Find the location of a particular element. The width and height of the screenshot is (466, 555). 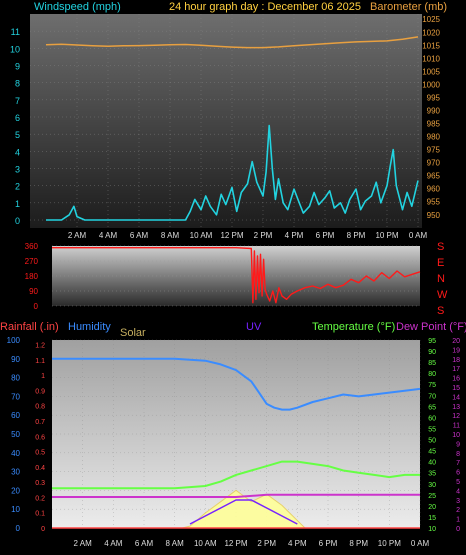

rainfall-y-tick-label: 0.3 is located at coordinates (40, 483).